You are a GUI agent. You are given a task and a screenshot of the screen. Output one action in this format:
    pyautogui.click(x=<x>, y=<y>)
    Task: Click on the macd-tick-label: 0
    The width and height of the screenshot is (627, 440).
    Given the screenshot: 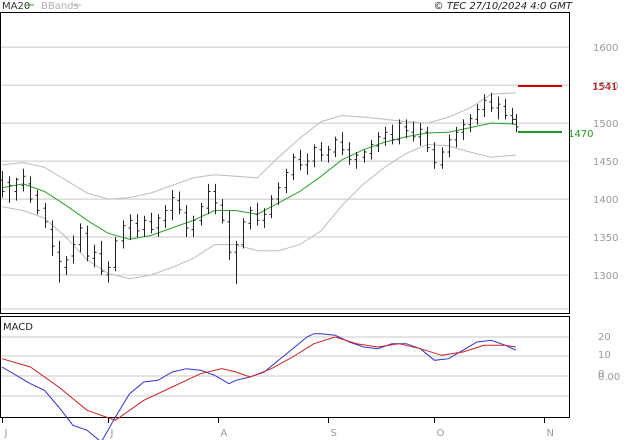 What is the action you would take?
    pyautogui.click(x=601, y=374)
    